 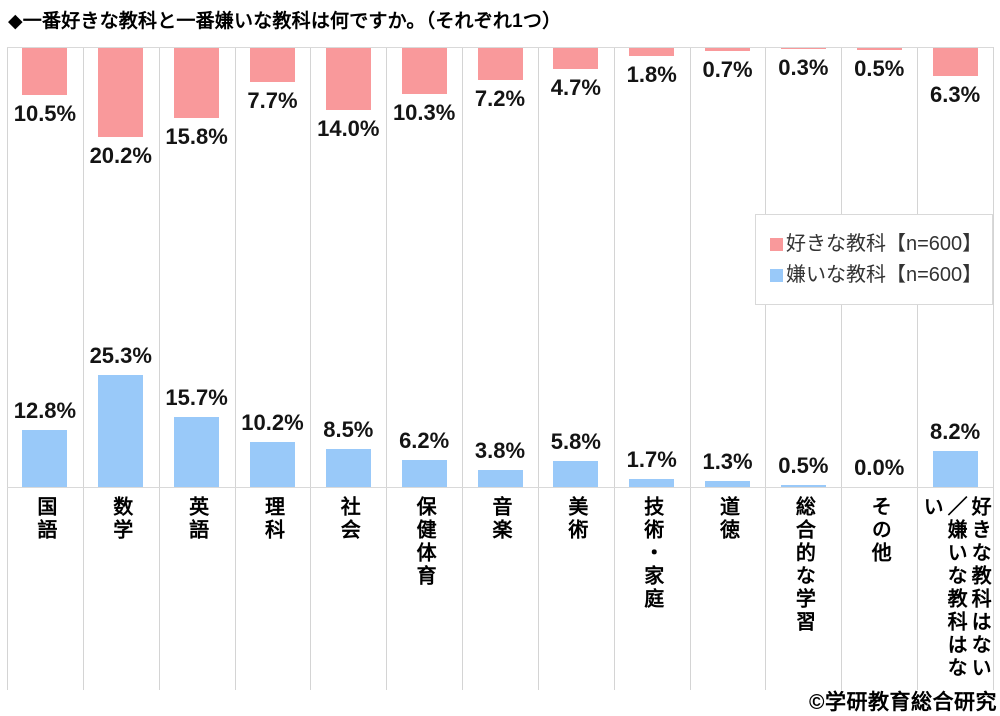 What do you see at coordinates (803, 465) in the screenshot?
I see `disliked-value-label: 0.5%` at bounding box center [803, 465].